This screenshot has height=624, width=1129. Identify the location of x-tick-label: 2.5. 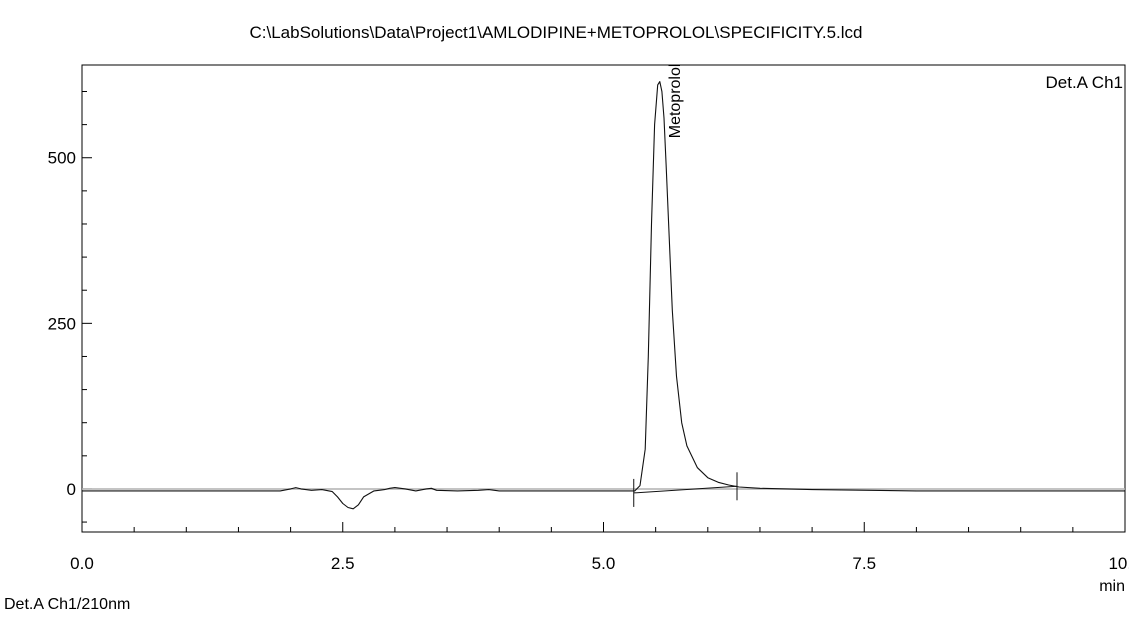
(343, 563).